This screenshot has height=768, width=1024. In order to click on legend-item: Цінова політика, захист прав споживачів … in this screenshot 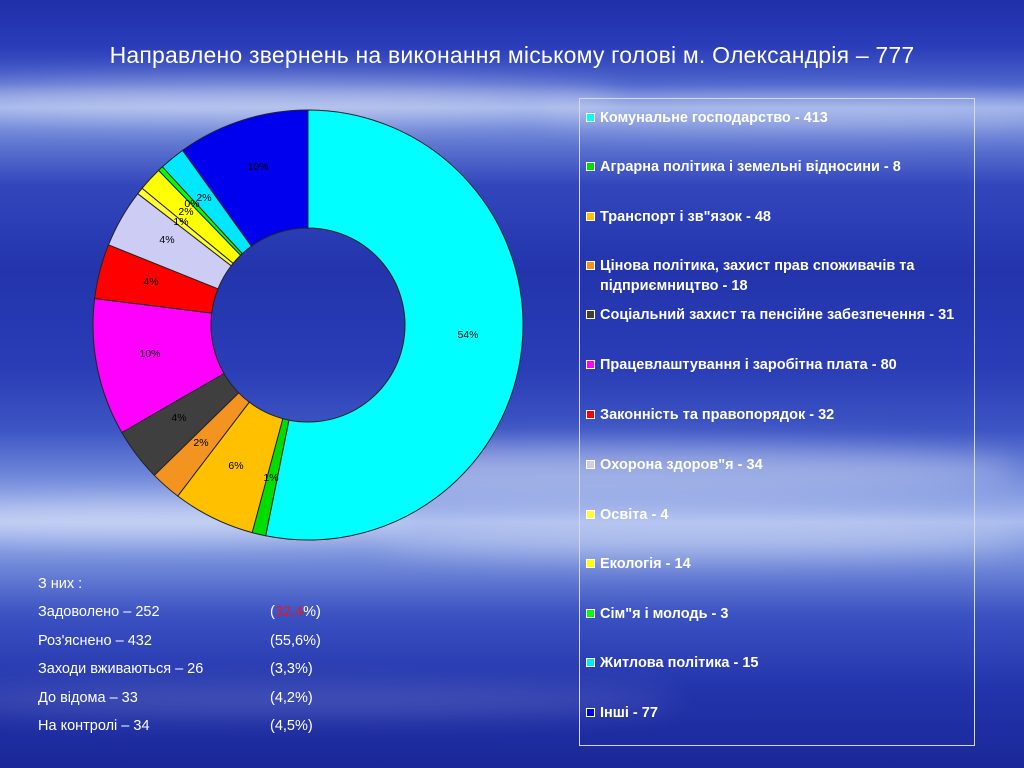, I will do `click(779, 276)`.